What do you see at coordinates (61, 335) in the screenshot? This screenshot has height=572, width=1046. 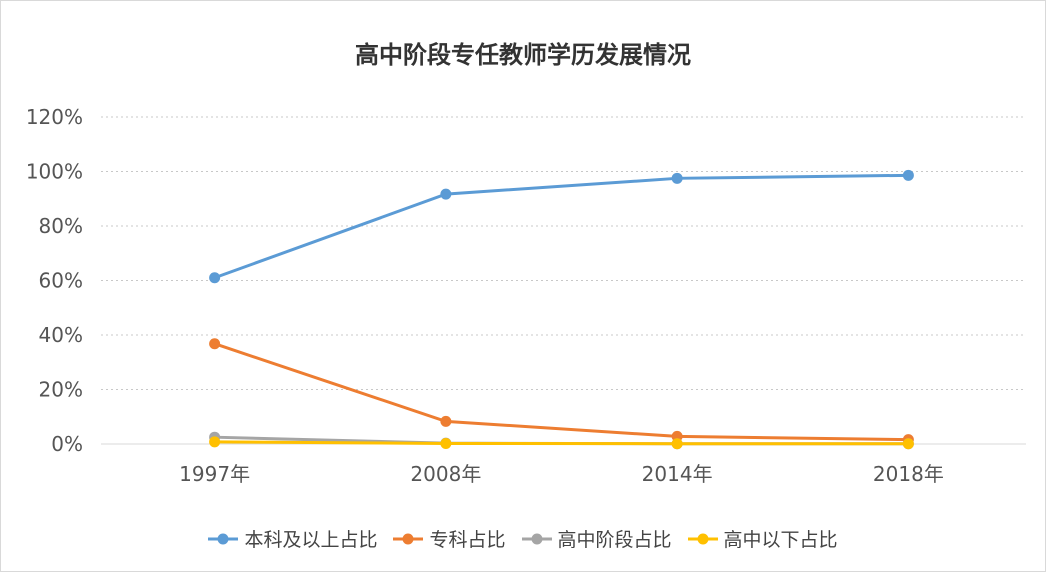 I see `y-tick-label: 40%` at bounding box center [61, 335].